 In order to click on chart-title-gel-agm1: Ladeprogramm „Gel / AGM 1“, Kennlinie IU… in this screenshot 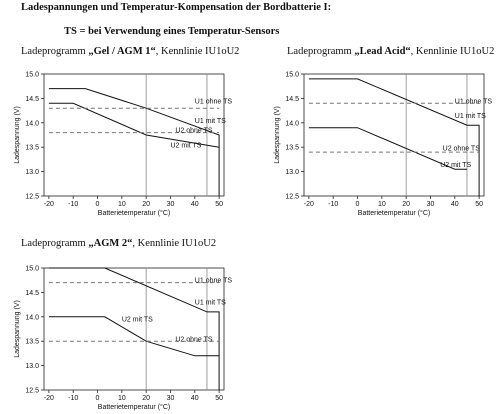, I will do `click(130, 51)`.